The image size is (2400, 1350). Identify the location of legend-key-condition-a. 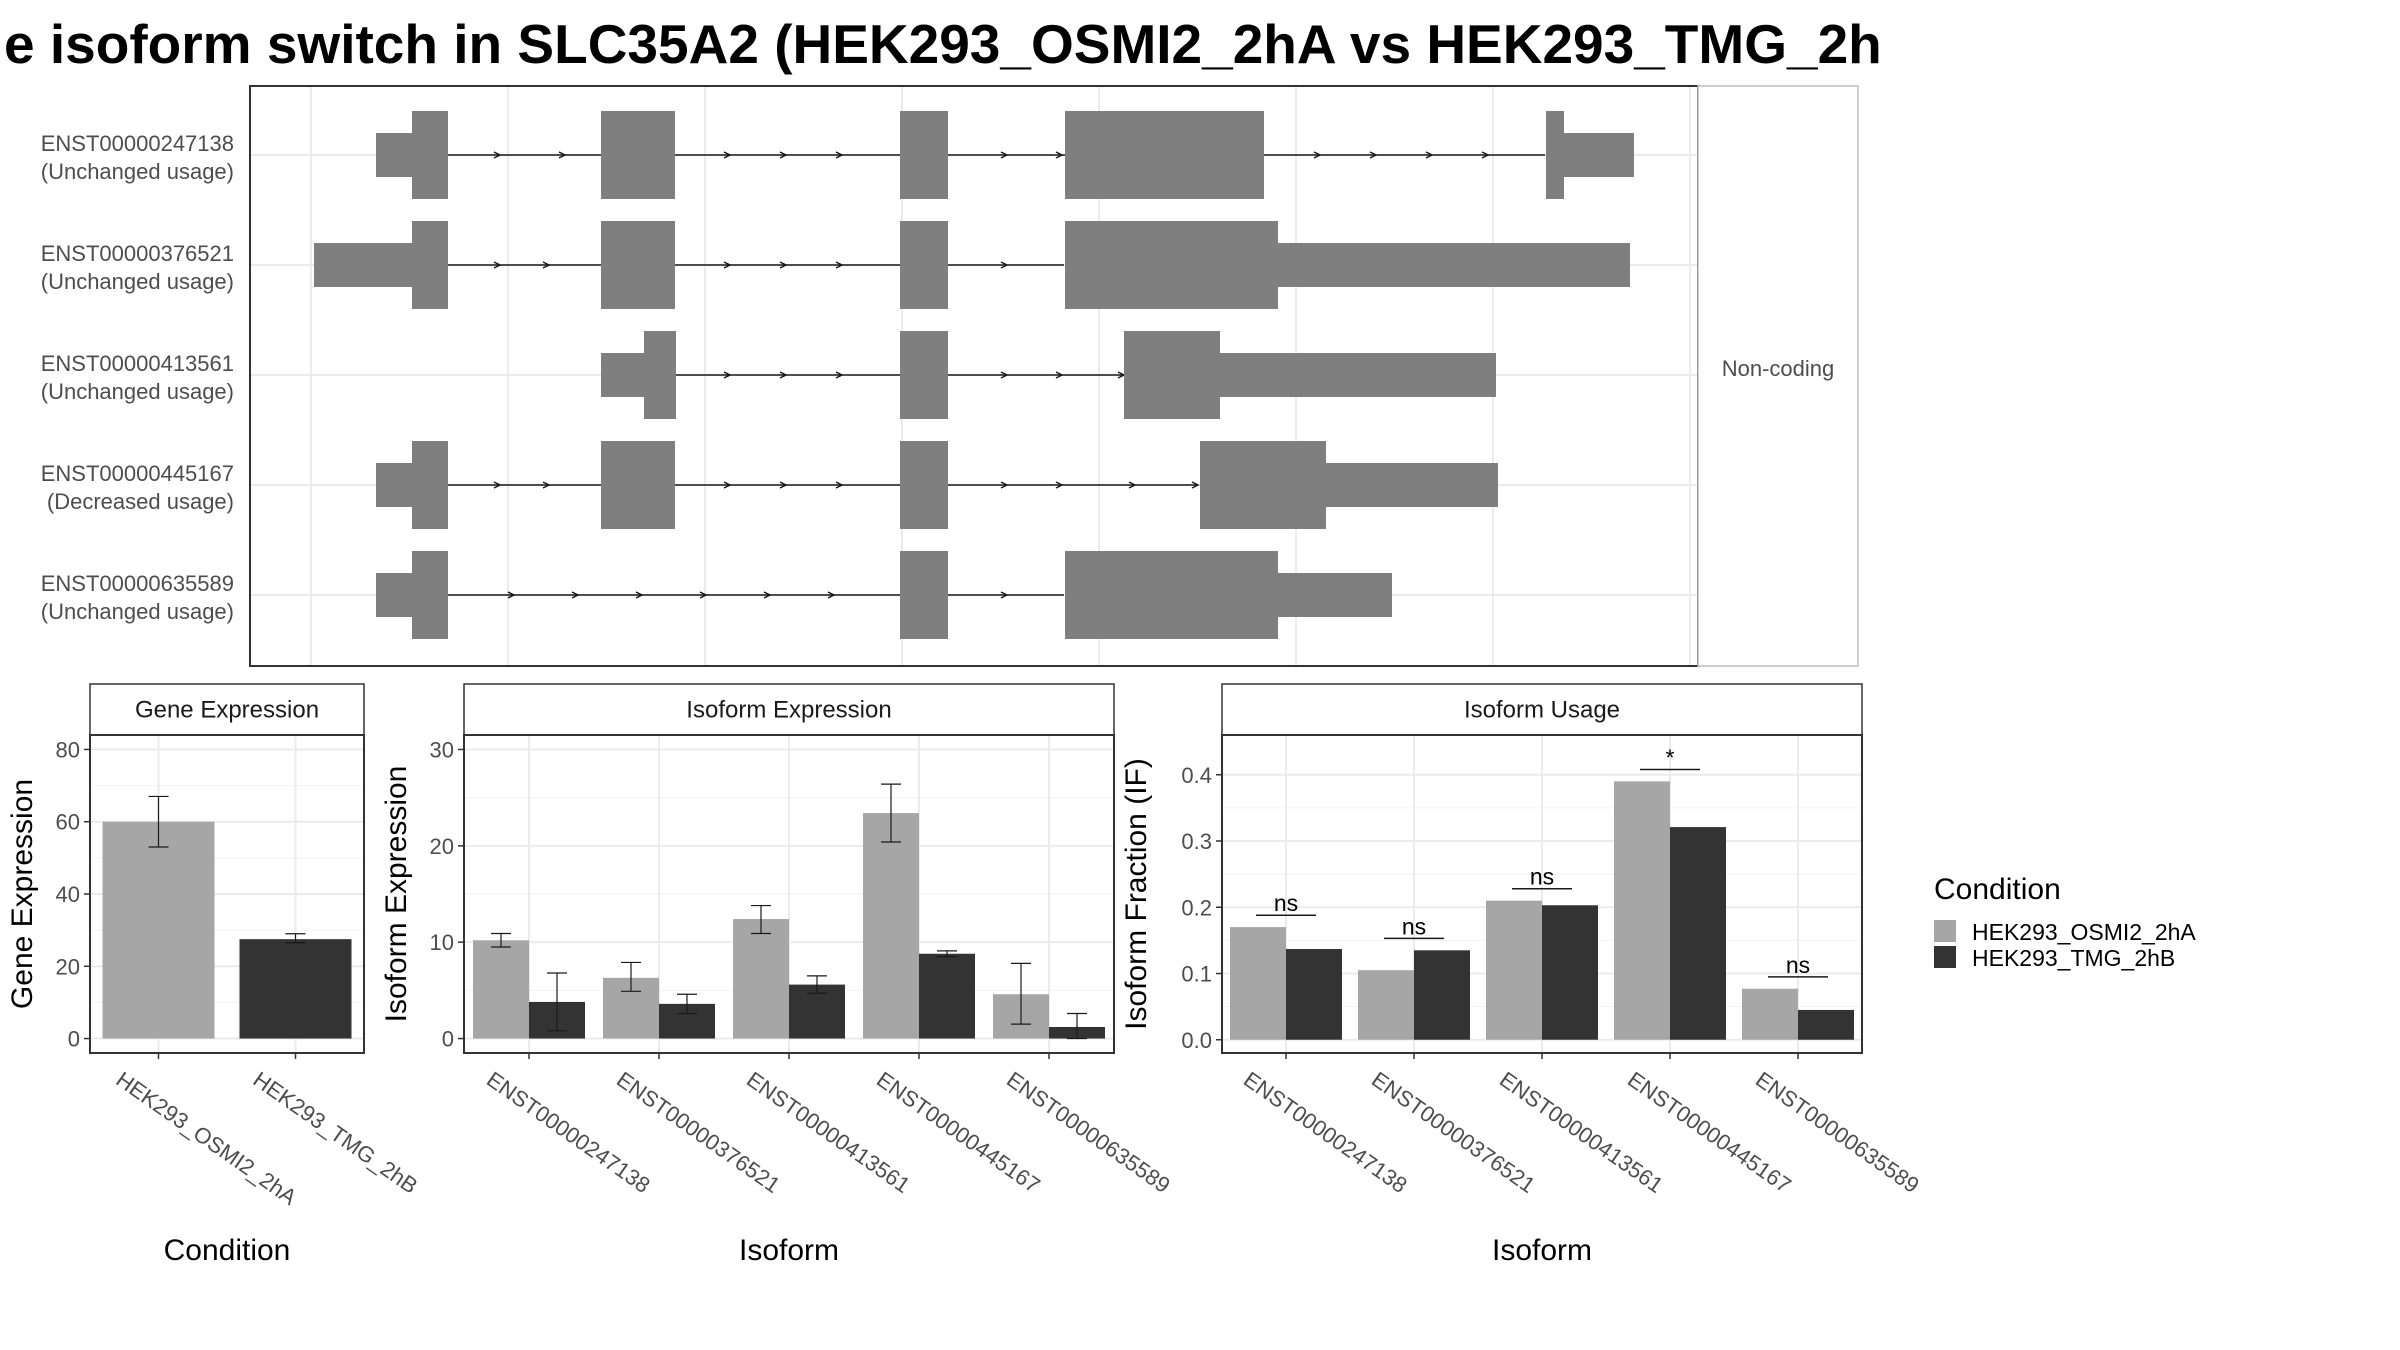
(1945, 931).